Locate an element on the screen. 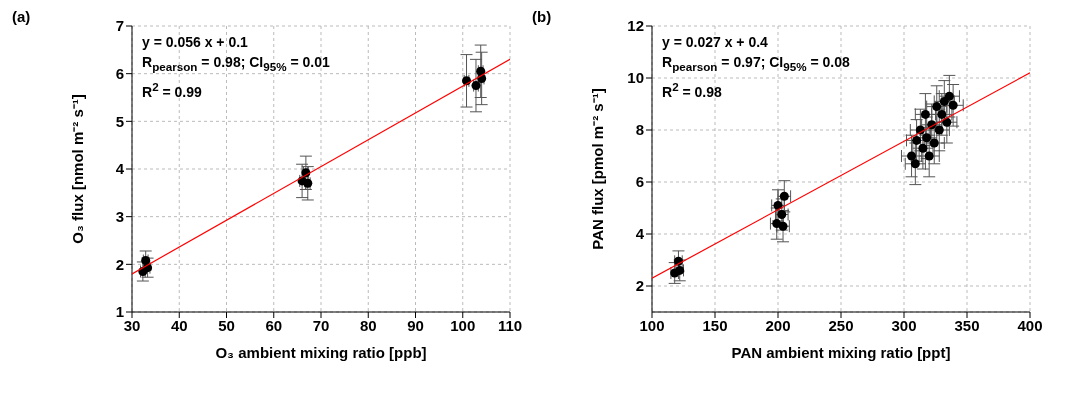  x-tick-label: 350 is located at coordinates (967, 325).